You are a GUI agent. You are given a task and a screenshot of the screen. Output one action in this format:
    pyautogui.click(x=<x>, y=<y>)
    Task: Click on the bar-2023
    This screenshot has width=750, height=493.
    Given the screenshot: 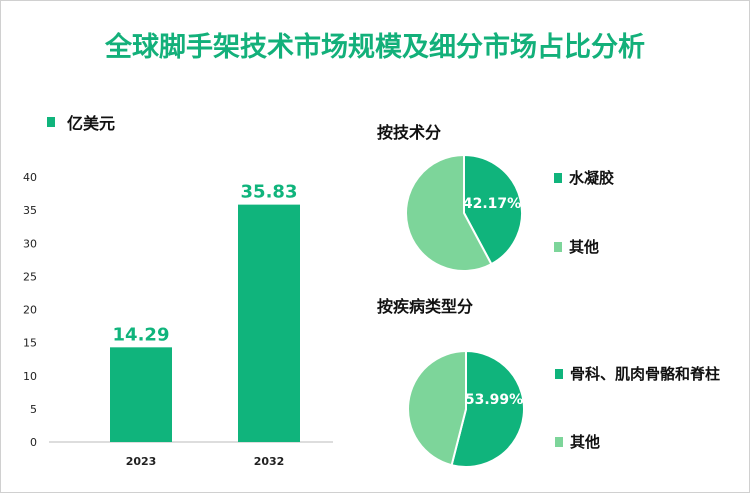 What is the action you would take?
    pyautogui.click(x=141, y=394)
    